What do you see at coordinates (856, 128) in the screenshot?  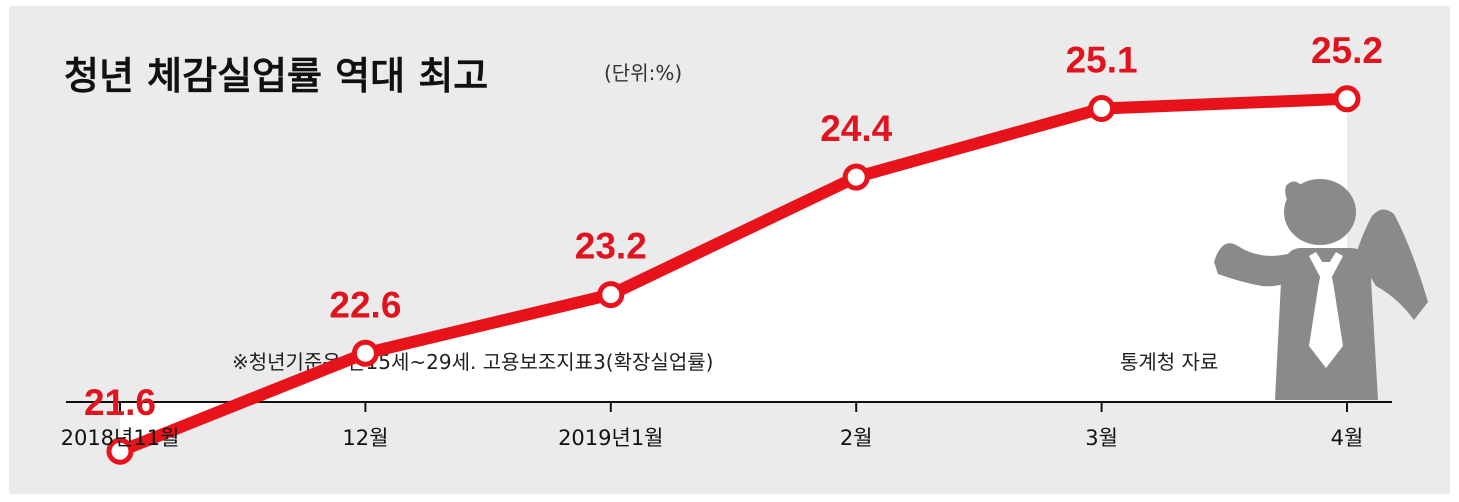 I see `data-label: 24.4` at bounding box center [856, 128].